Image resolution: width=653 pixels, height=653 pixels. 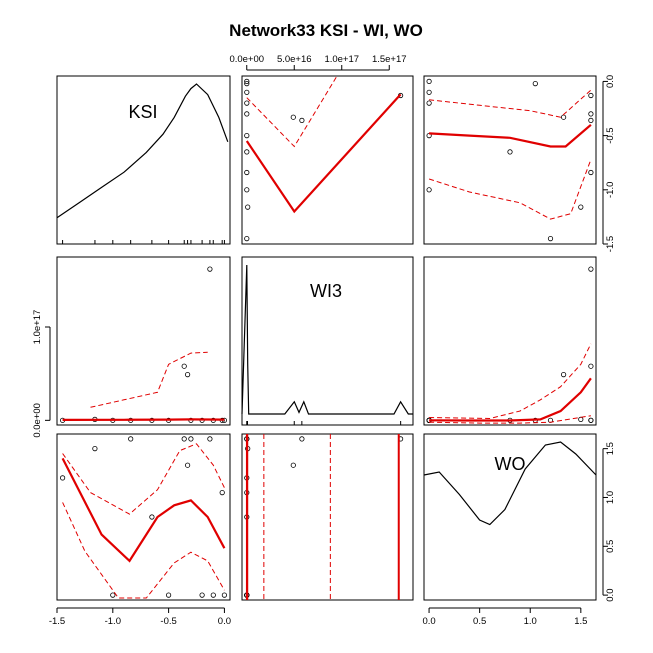 What do you see at coordinates (610, 448) in the screenshot?
I see `y-axis-wo-right-tick-label-3: 1.5` at bounding box center [610, 448].